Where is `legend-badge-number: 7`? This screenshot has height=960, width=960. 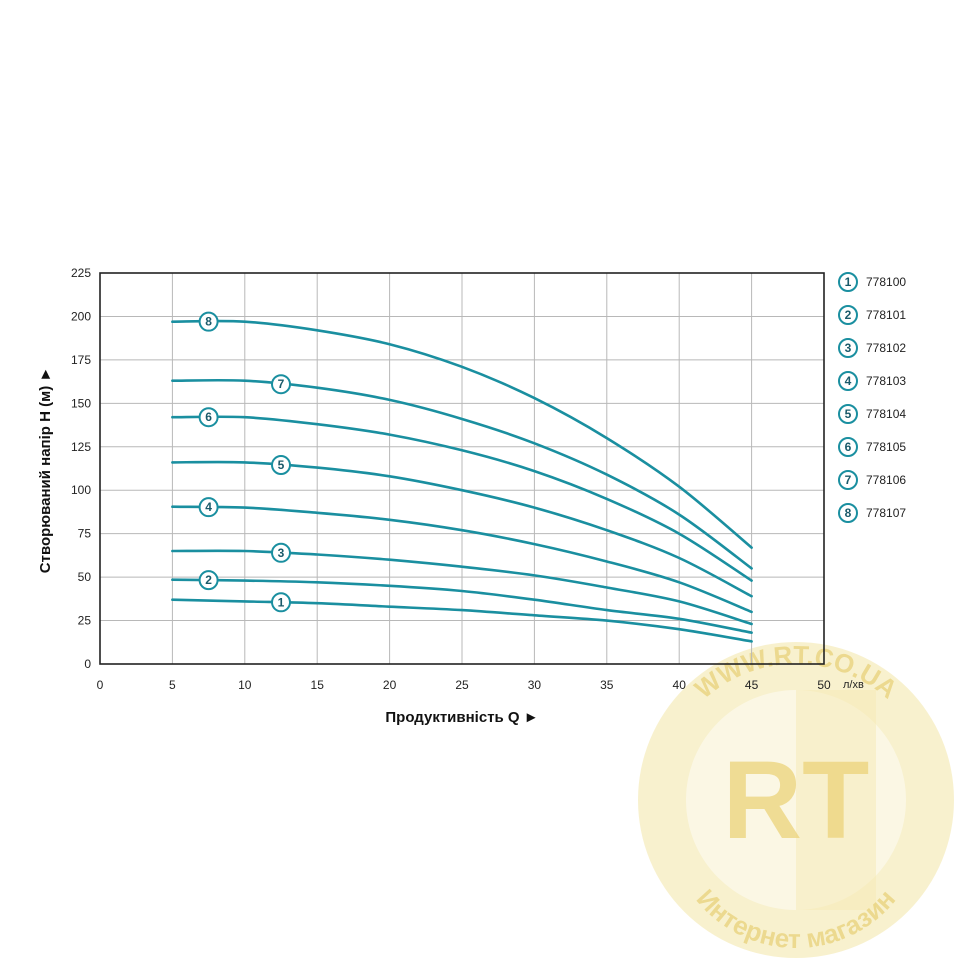
legend-badge-number: 7 is located at coordinates (848, 480).